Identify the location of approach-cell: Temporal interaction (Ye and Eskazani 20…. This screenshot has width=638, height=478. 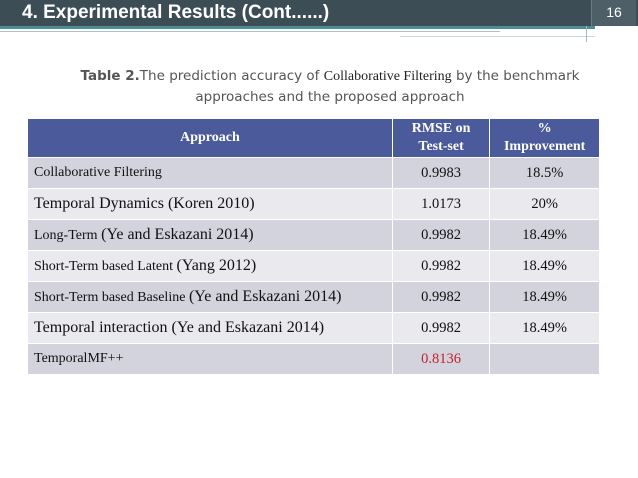
(210, 328).